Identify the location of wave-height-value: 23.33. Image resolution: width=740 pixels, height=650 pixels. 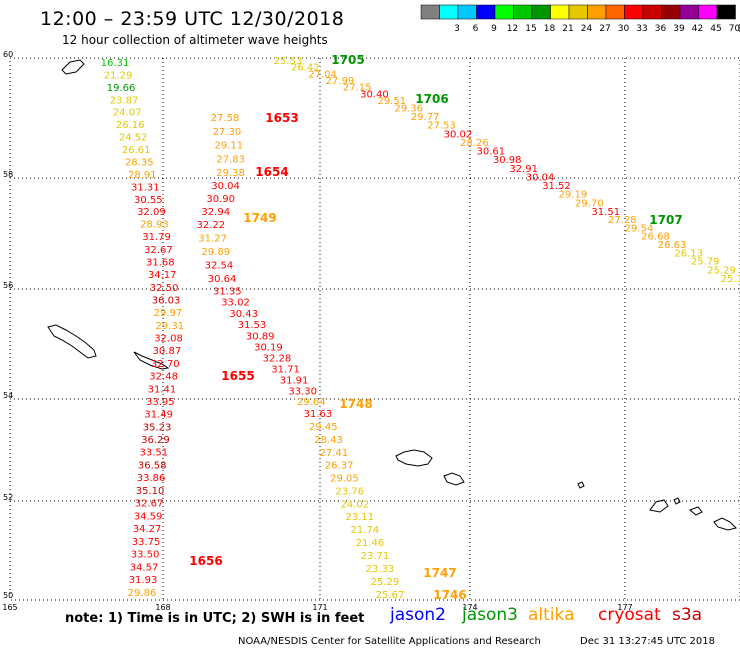
(380, 569).